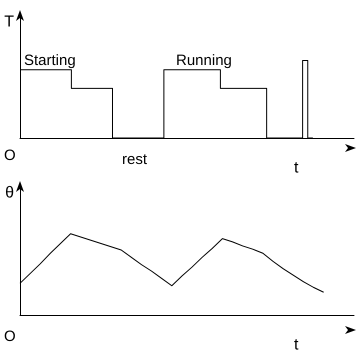 The height and width of the screenshot is (353, 360). Describe the element at coordinates (50, 60) in the screenshot. I see `annotation: Starting` at that location.